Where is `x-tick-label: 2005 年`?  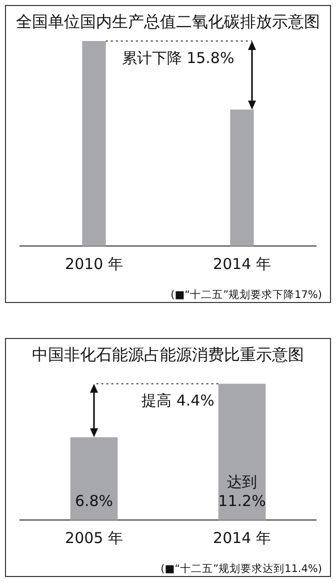
x-tick-label: 2005 年 is located at coordinates (94, 537).